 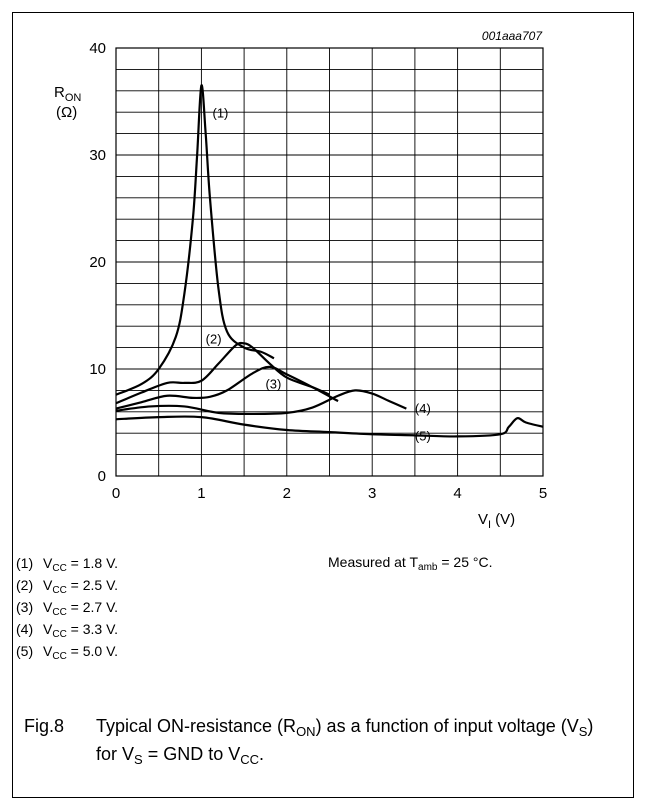 I want to click on figure-id: 001aaa707, so click(x=512, y=36).